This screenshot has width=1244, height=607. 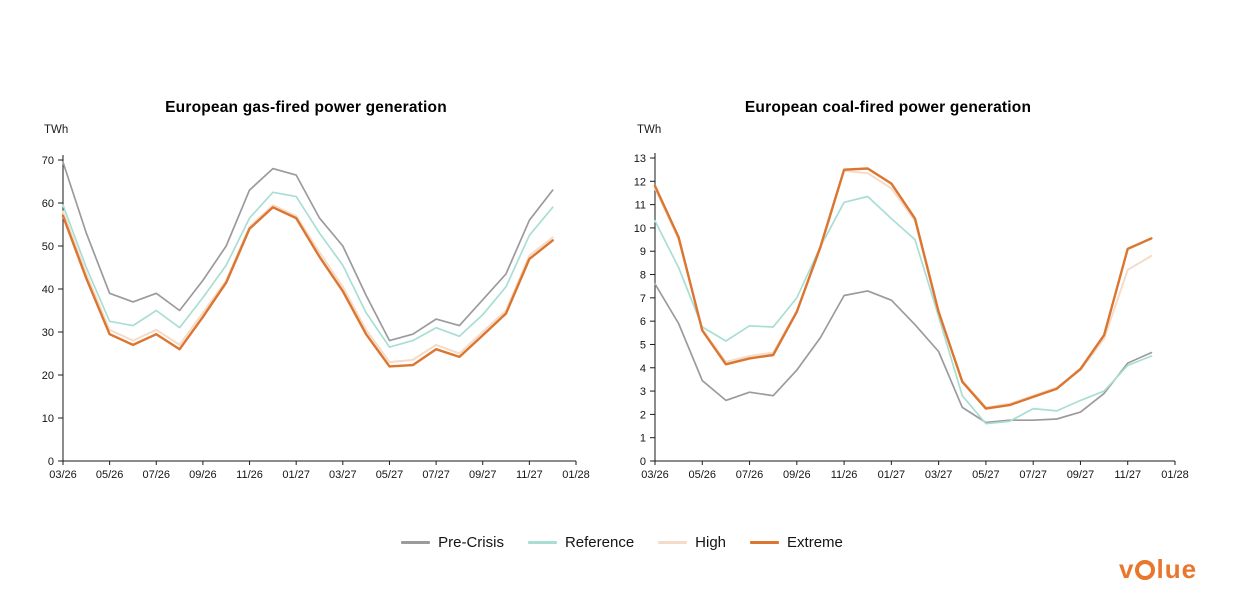 What do you see at coordinates (306, 107) in the screenshot?
I see `gas-chart-title: European gas-fired power generation` at bounding box center [306, 107].